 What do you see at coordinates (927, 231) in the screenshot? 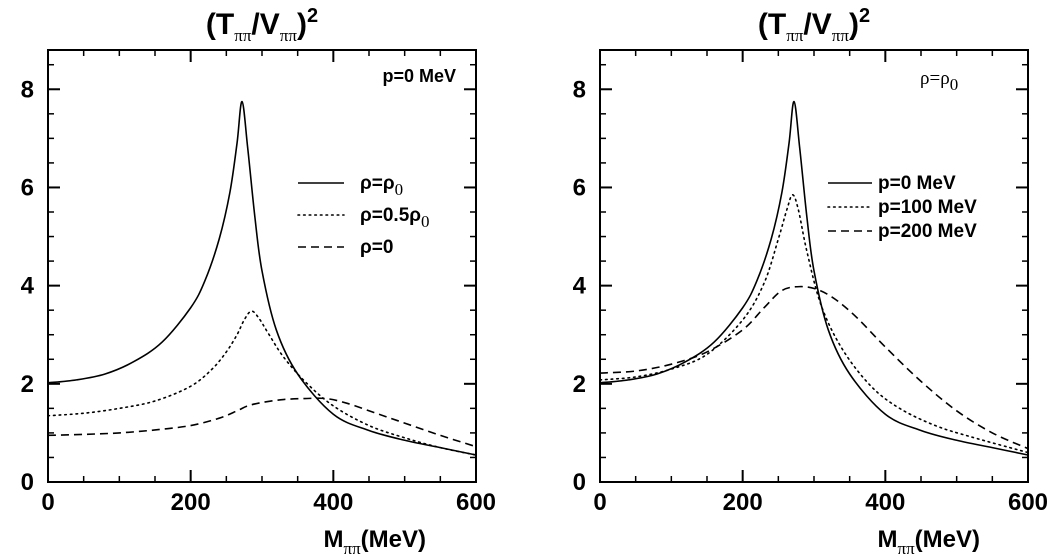
I see `legend-label-p200: p=200 MeV` at bounding box center [927, 231].